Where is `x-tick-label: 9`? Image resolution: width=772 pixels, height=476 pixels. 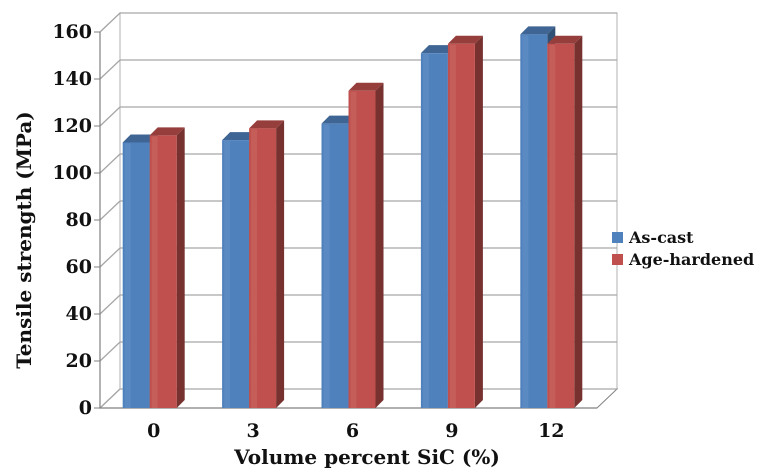
x-tick-label: 9 is located at coordinates (451, 431).